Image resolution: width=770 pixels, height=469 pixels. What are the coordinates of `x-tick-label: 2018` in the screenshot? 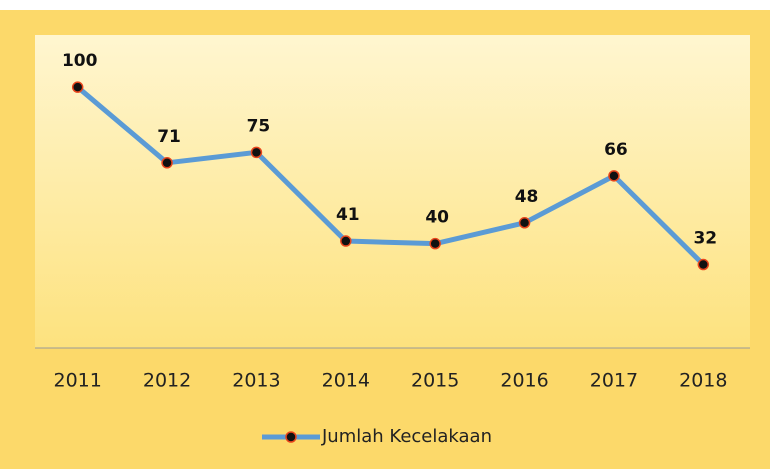 It's located at (703, 381).